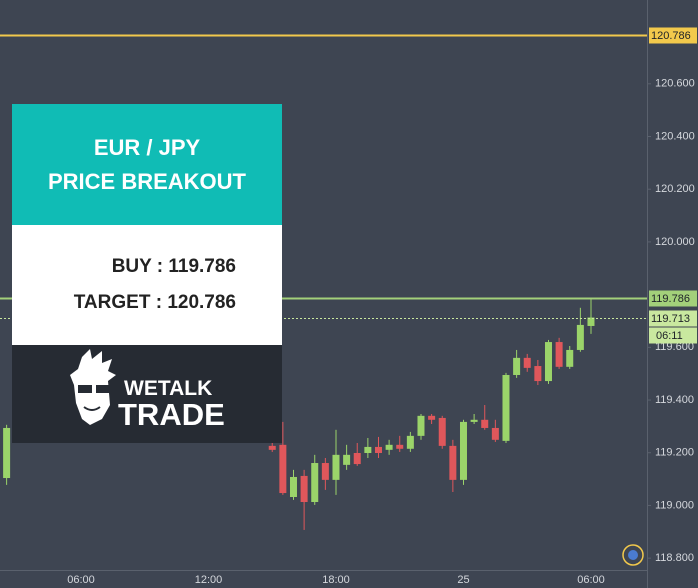 Image resolution: width=698 pixels, height=588 pixels. I want to click on logo-line2: TRADE, so click(171, 414).